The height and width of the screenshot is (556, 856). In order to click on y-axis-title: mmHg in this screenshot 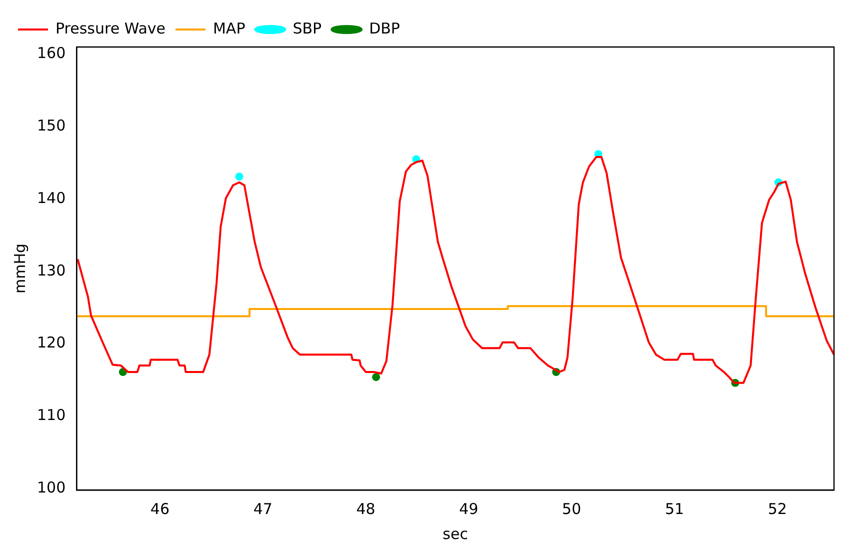, I will do `click(19, 268)`.